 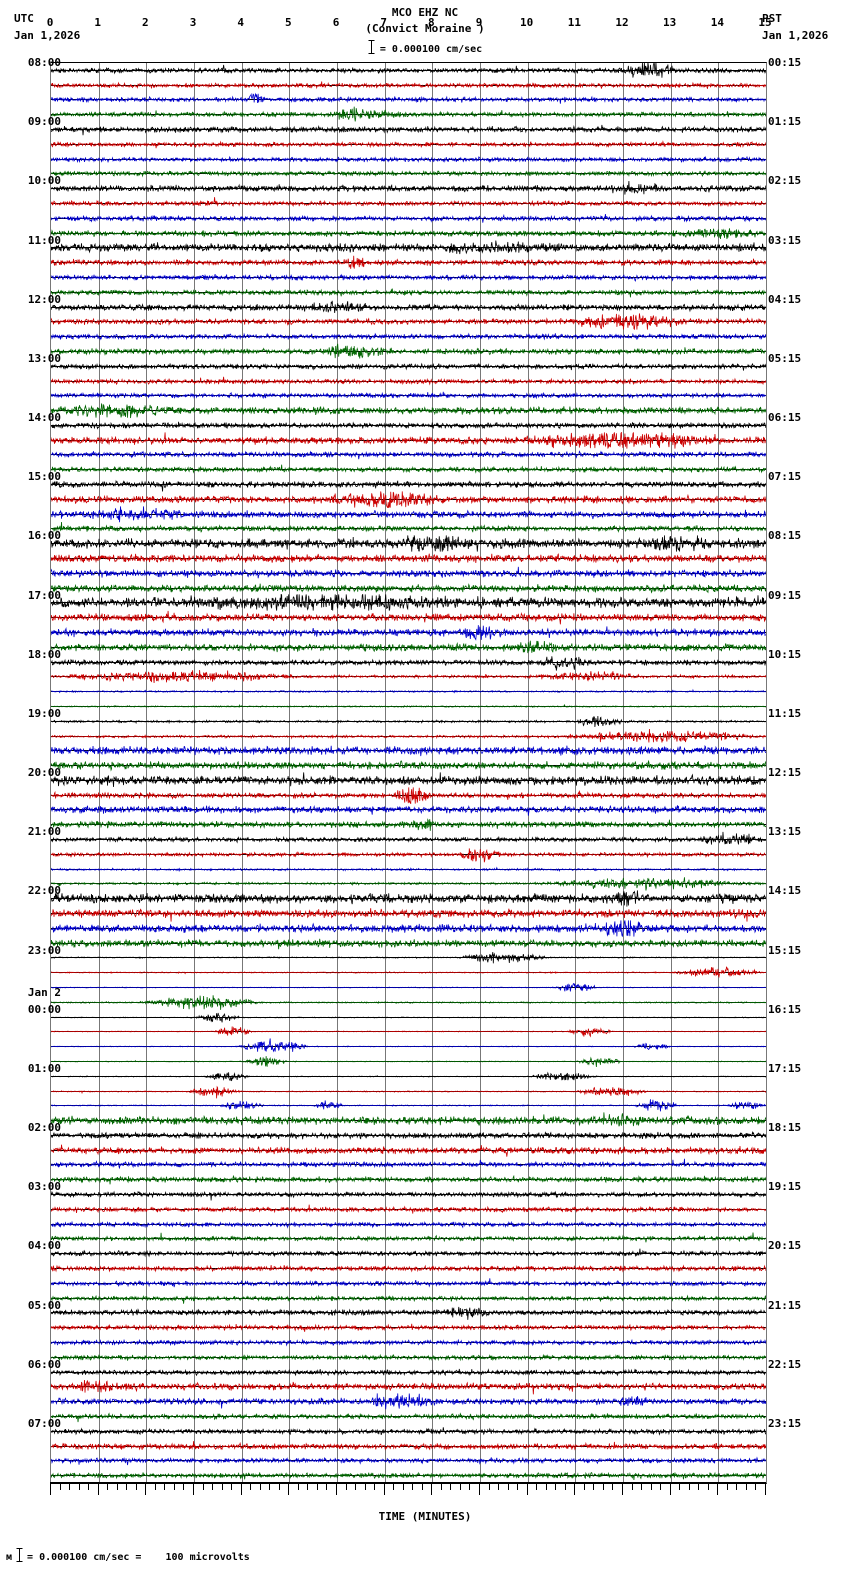 What do you see at coordinates (670, 22) in the screenshot?
I see `x-axis-tick-label-13: 13` at bounding box center [670, 22].